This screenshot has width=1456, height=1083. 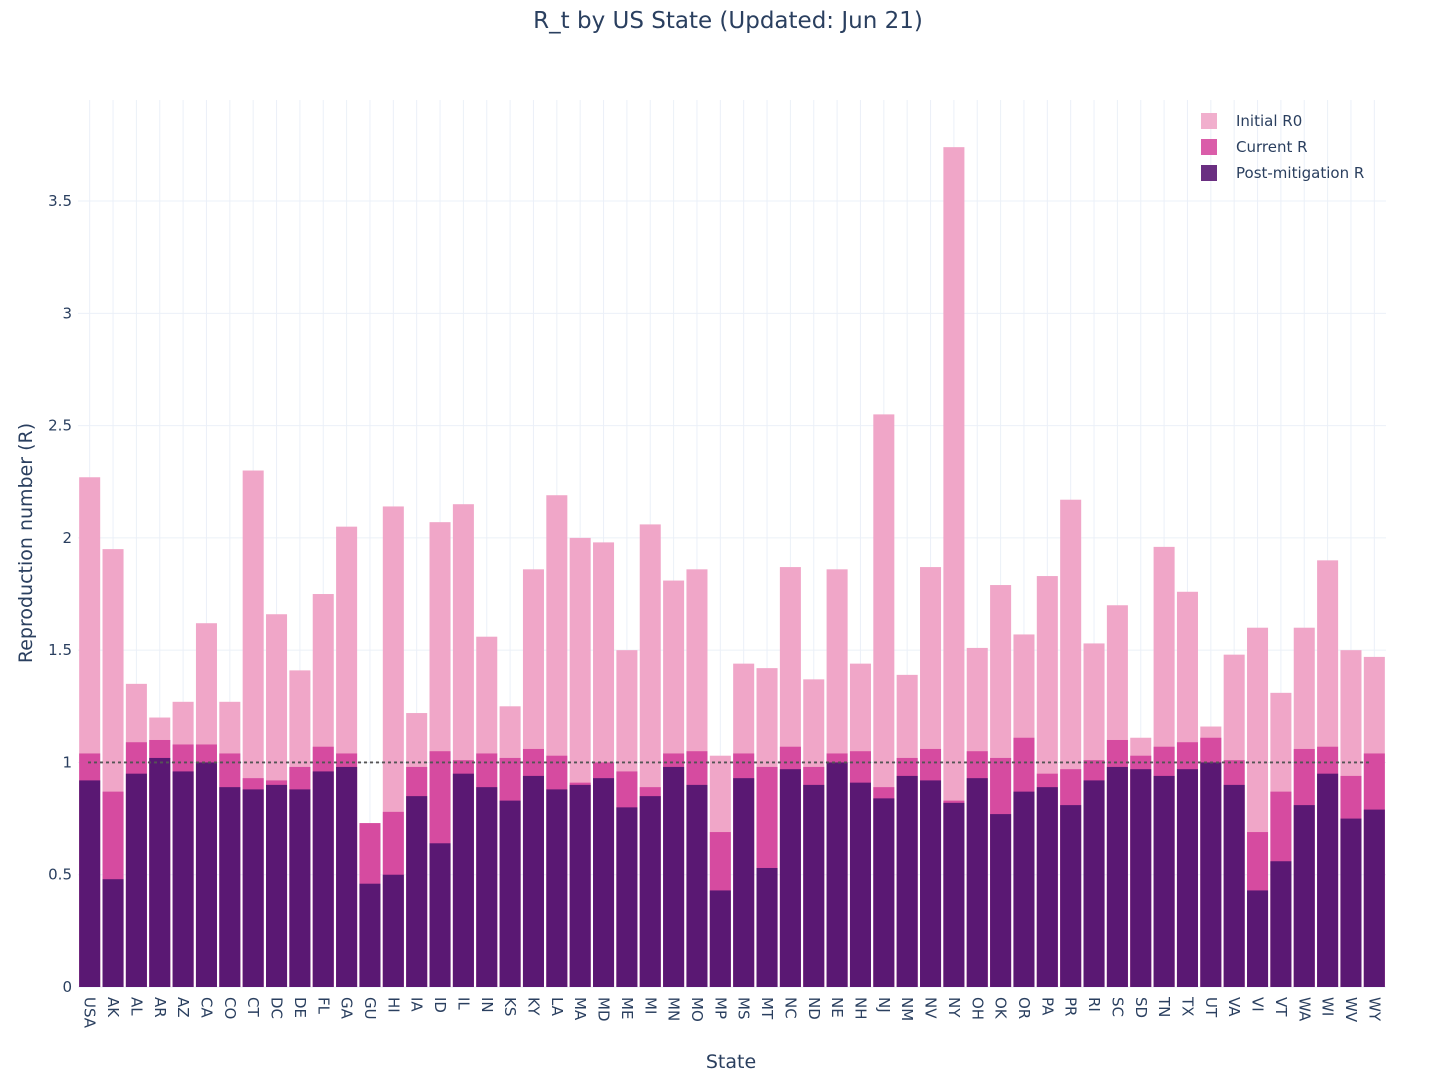 I want to click on legend-item: Current R, so click(x=1254, y=147).